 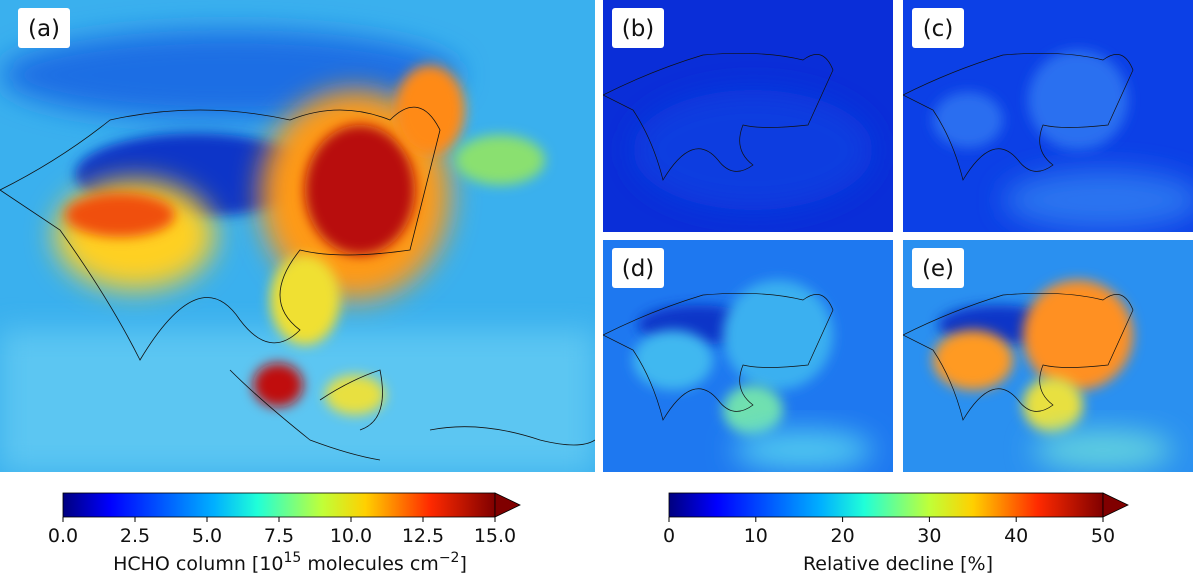 I want to click on colorbar-tick-label: 10, so click(x=756, y=536).